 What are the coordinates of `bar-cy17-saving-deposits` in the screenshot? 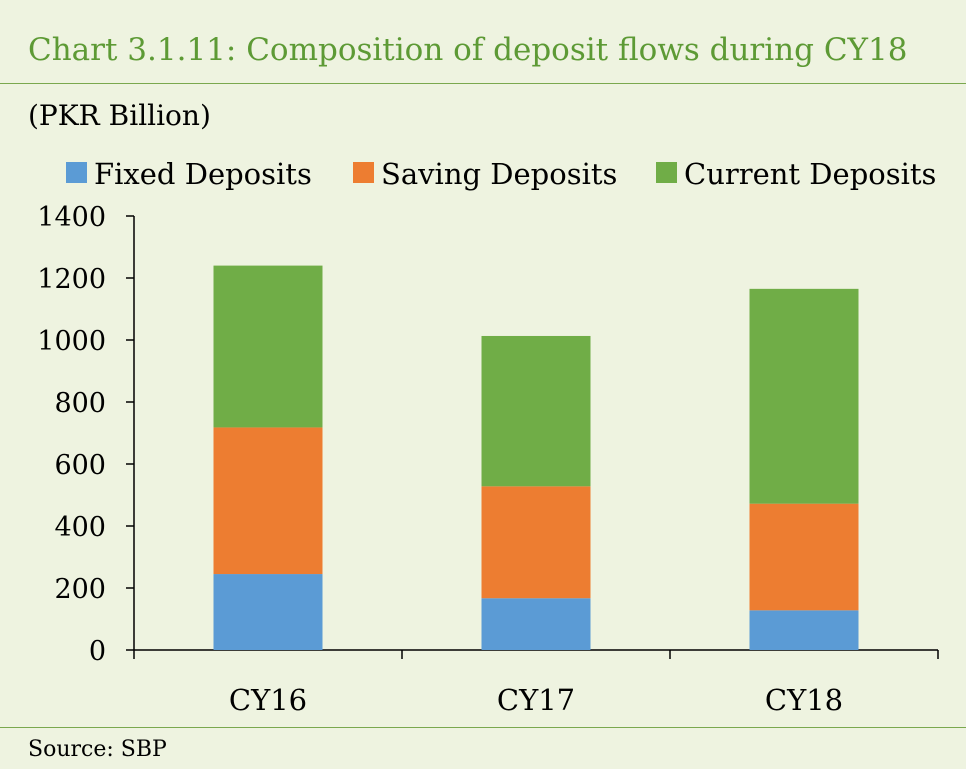 It's located at (536, 542).